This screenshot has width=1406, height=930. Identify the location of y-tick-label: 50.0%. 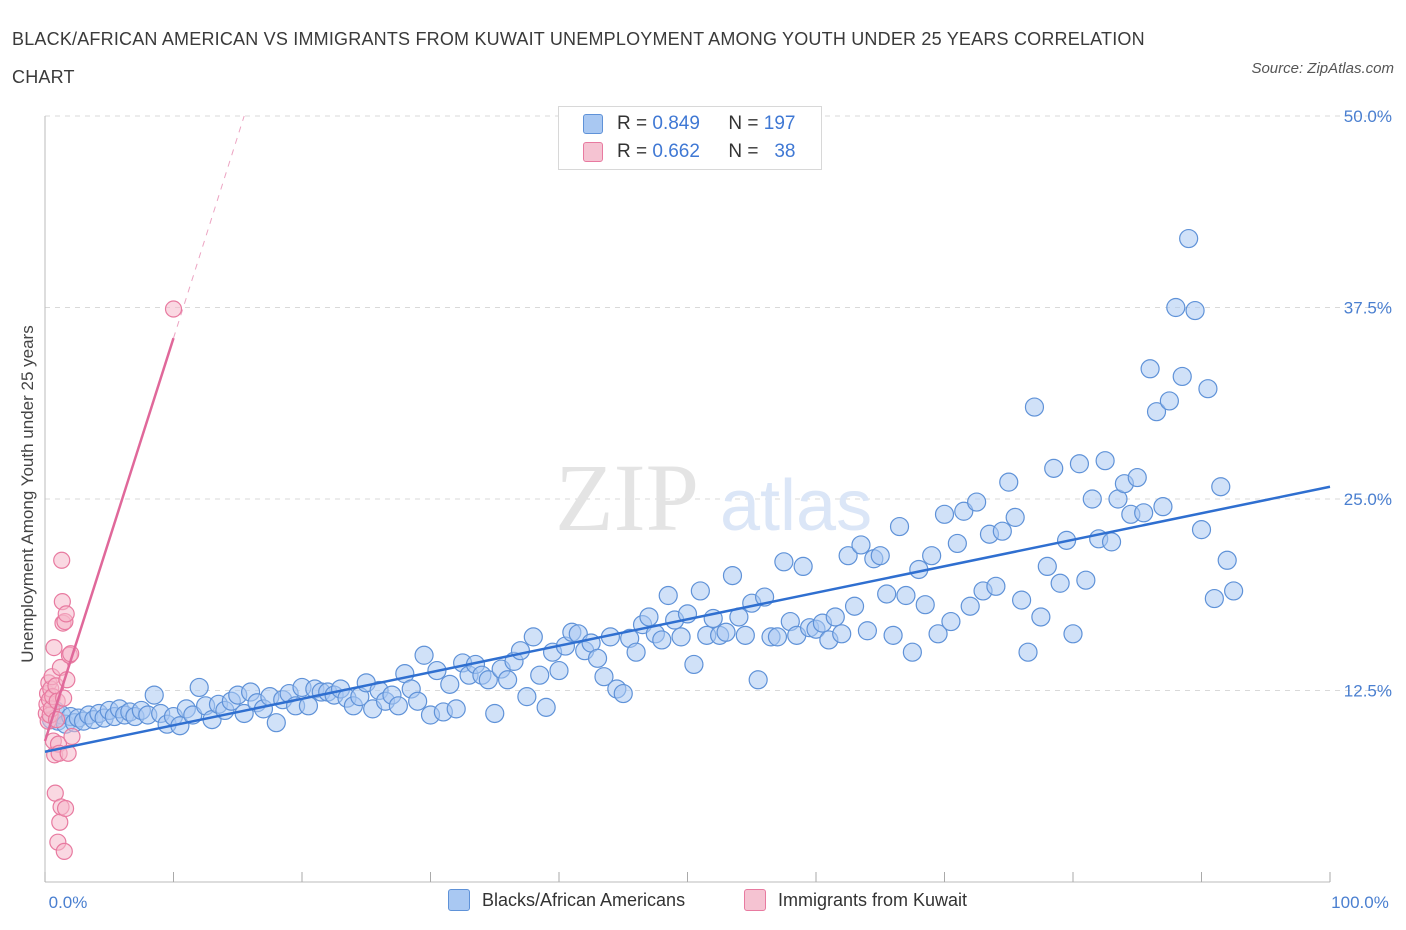
(1368, 116).